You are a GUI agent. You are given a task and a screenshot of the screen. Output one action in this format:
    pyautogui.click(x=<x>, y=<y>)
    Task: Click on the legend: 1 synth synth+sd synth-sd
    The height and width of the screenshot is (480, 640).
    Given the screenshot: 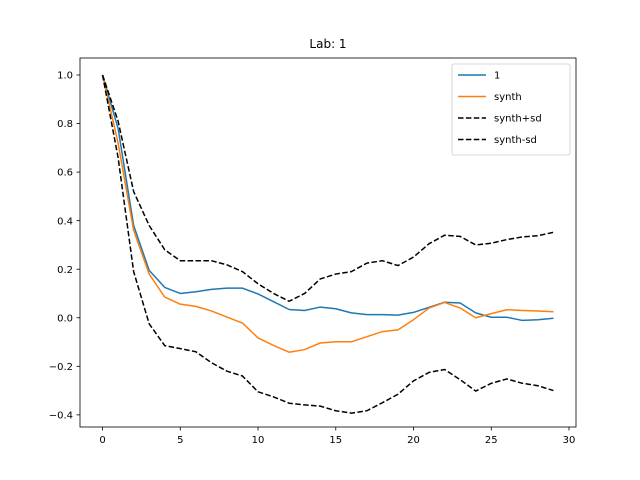 What is the action you would take?
    pyautogui.click(x=511, y=109)
    